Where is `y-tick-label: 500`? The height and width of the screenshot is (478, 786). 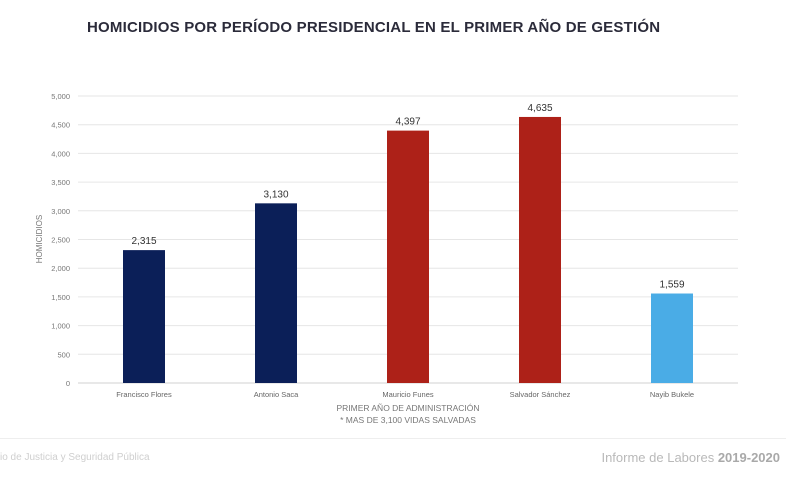
y-tick-label: 500 is located at coordinates (63, 354).